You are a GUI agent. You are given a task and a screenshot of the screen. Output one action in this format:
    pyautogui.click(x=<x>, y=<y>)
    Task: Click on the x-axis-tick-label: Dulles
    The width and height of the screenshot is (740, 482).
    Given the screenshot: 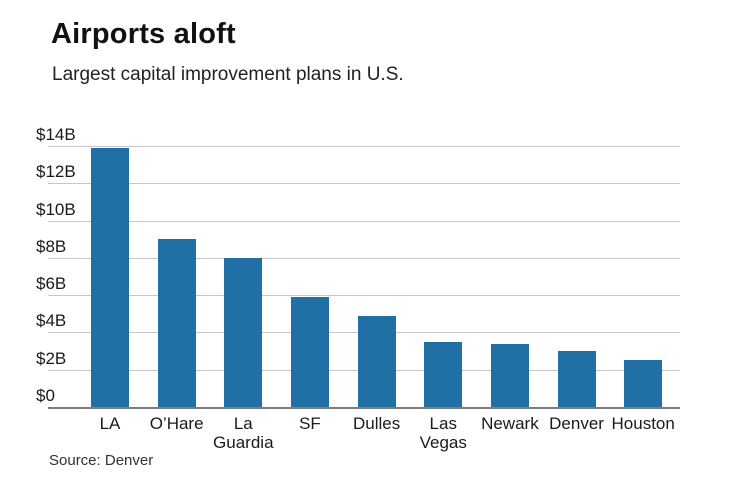 What is the action you would take?
    pyautogui.click(x=376, y=423)
    